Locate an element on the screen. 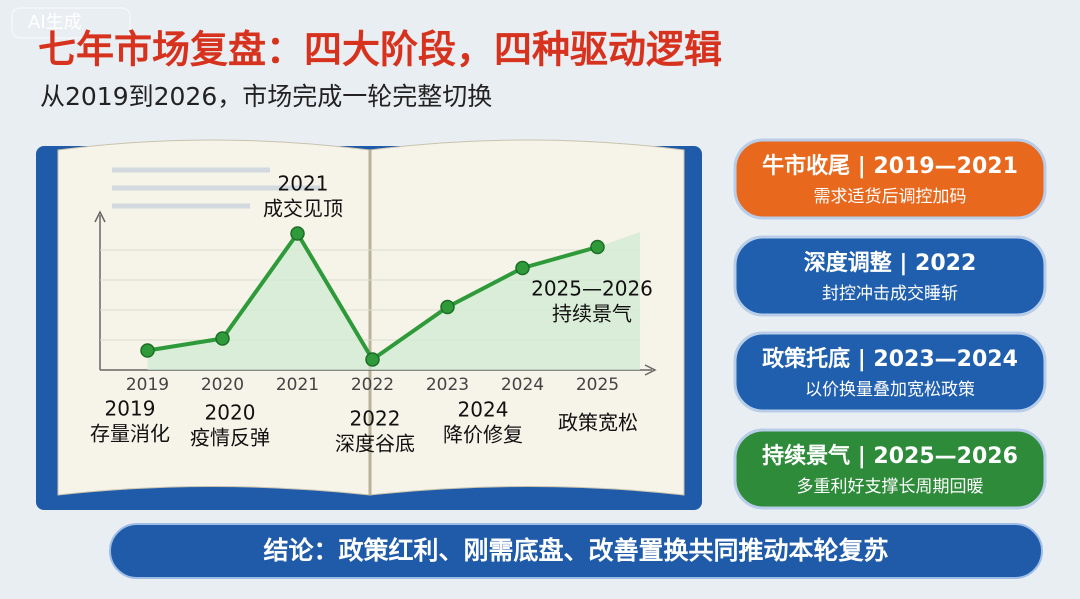 Image resolution: width=1080 pixels, height=599 pixels. y-axis-arrow is located at coordinates (100, 216).